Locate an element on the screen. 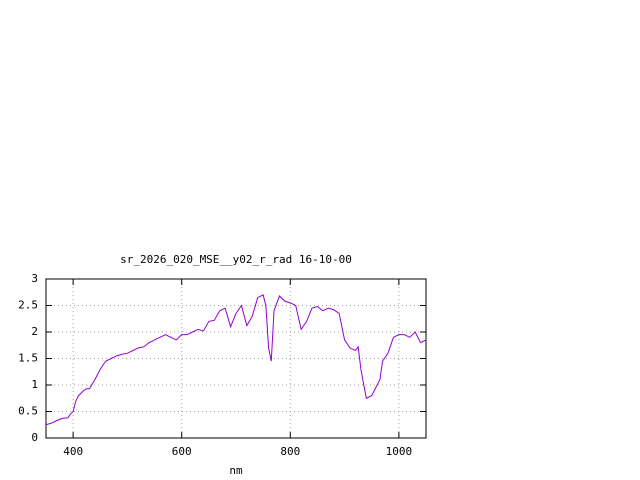  chart-title: sr_2026_020_MSE__y02_r_rad 16-10-00 is located at coordinates (236, 259).